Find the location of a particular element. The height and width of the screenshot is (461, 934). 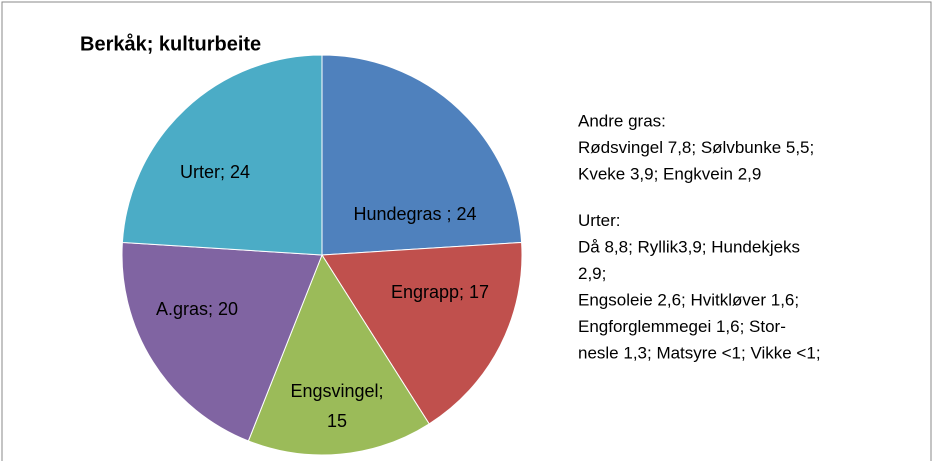

annotation: 2,9; is located at coordinates (592, 273).